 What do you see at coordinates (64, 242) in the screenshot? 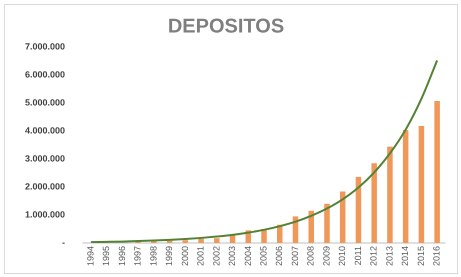
I see `y-tick-label: -` at bounding box center [64, 242].